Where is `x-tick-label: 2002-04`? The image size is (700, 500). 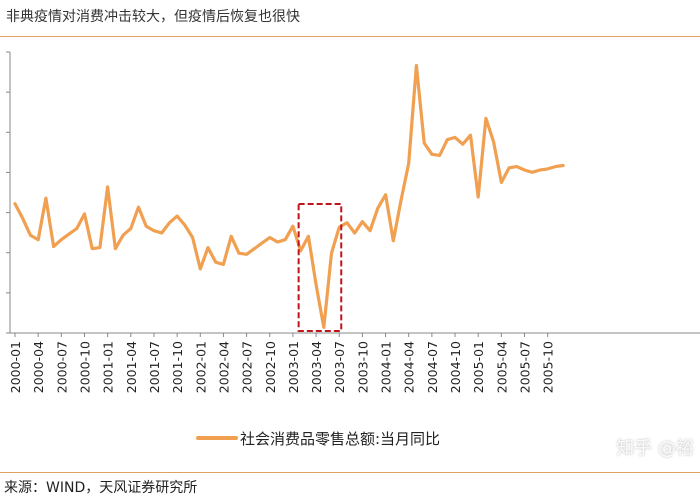
x-tick-label: 2002-04 is located at coordinates (223, 367).